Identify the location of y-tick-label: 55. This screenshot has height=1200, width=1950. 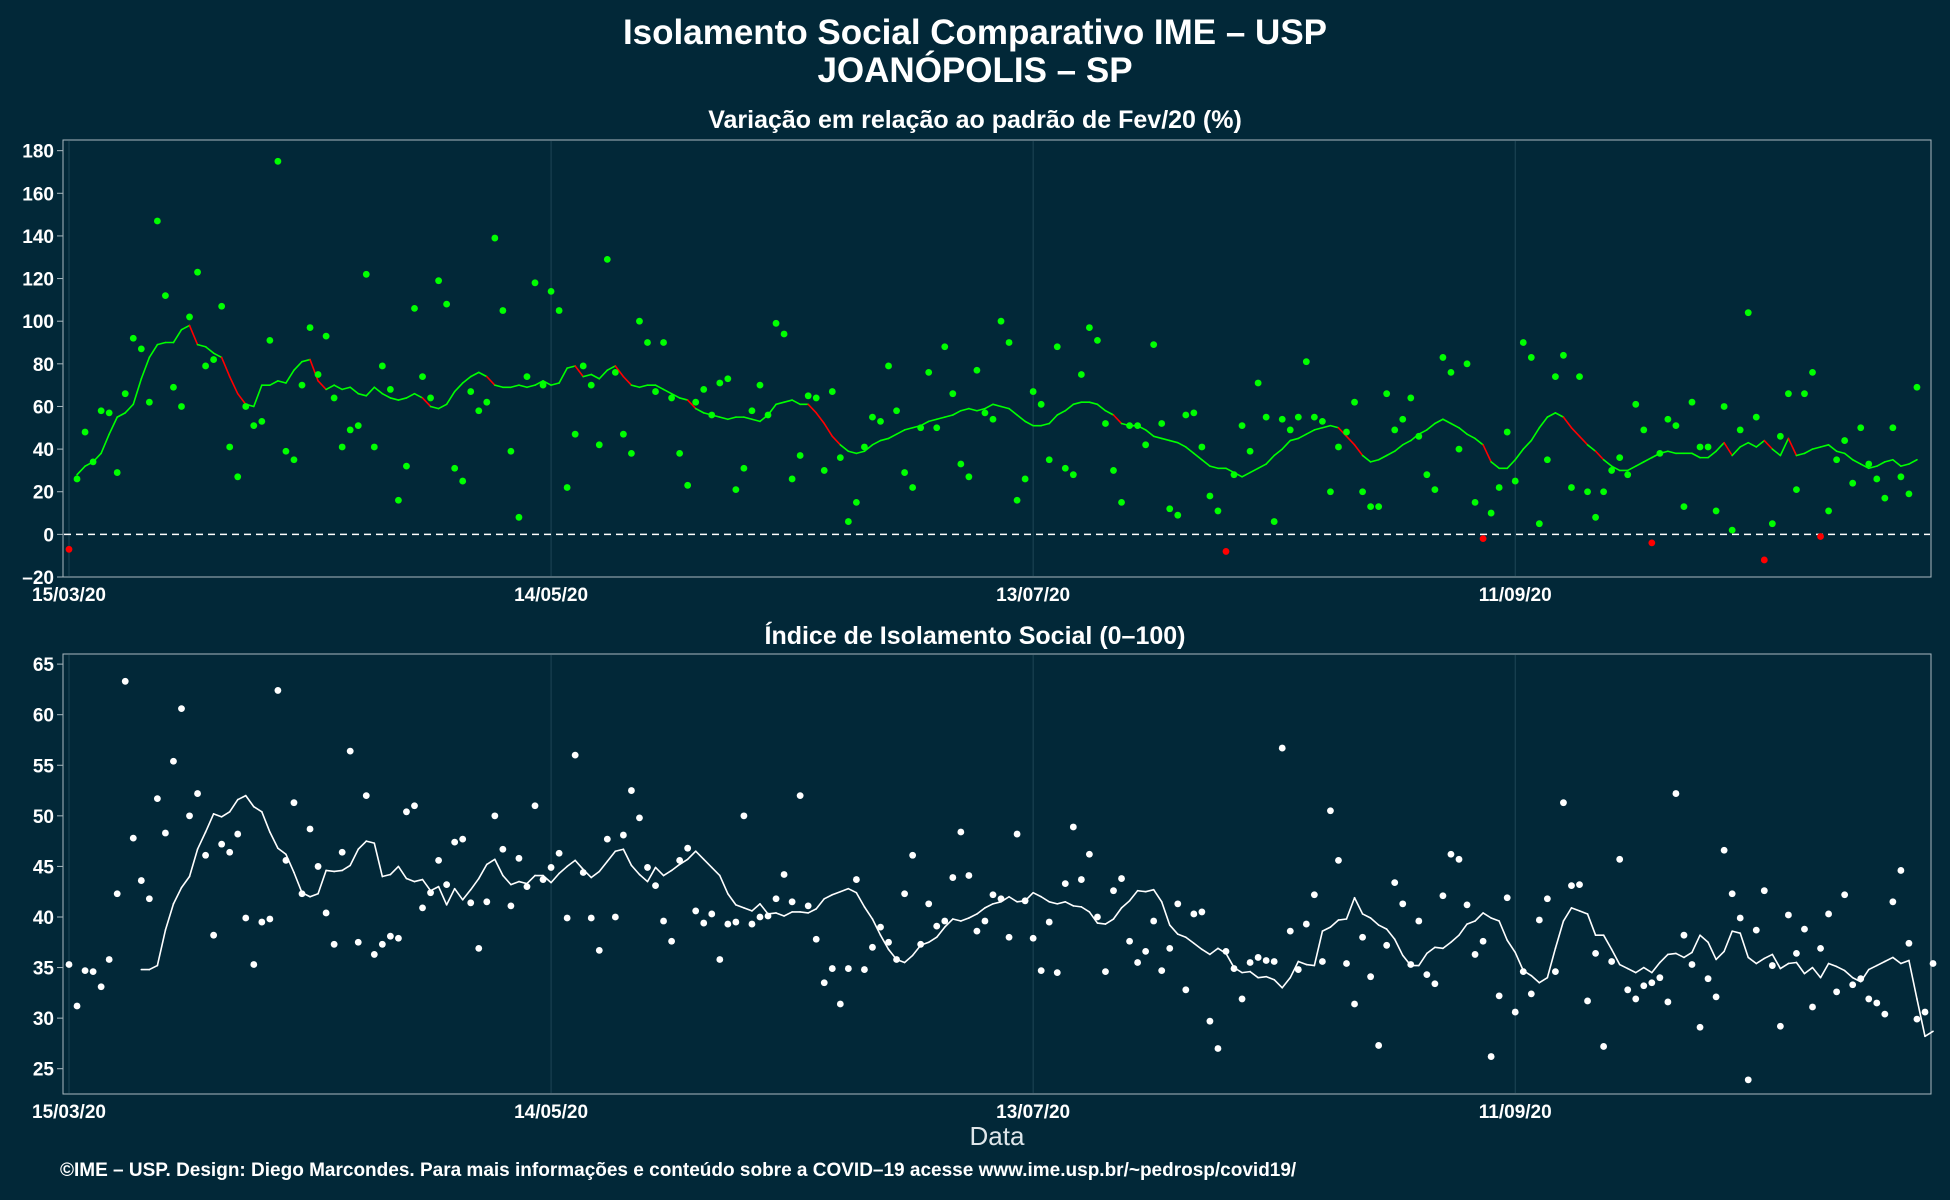
(44, 766).